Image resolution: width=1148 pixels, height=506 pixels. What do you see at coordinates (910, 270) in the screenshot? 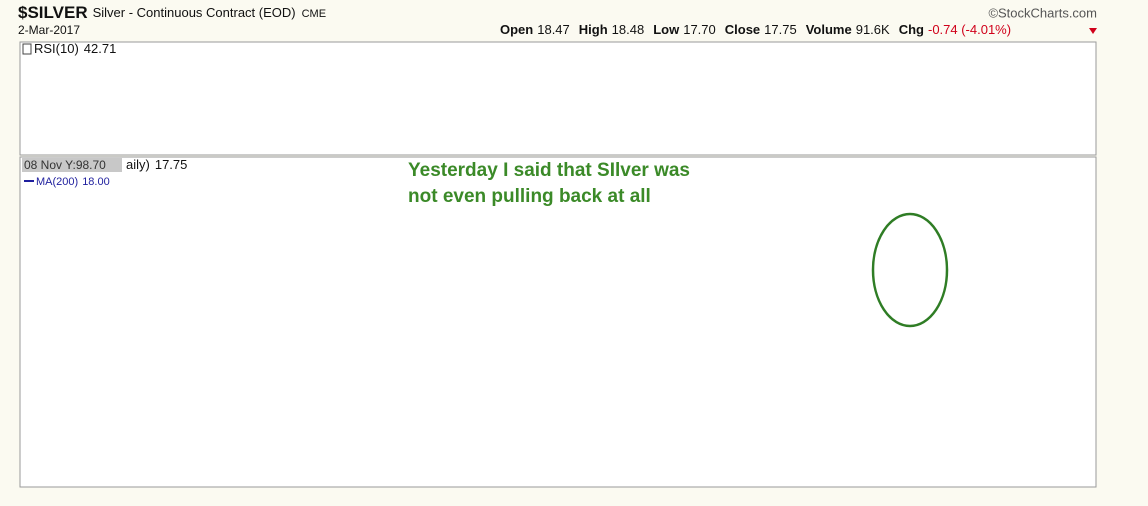
I see `highlight-ellipse` at bounding box center [910, 270].